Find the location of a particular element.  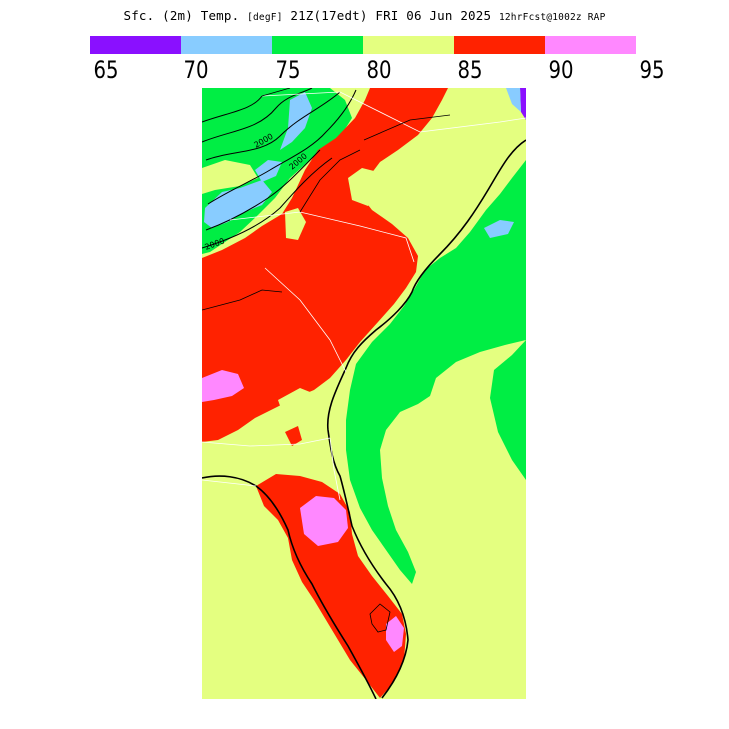

zone-80-85-notch-b is located at coordinates (295, 224).